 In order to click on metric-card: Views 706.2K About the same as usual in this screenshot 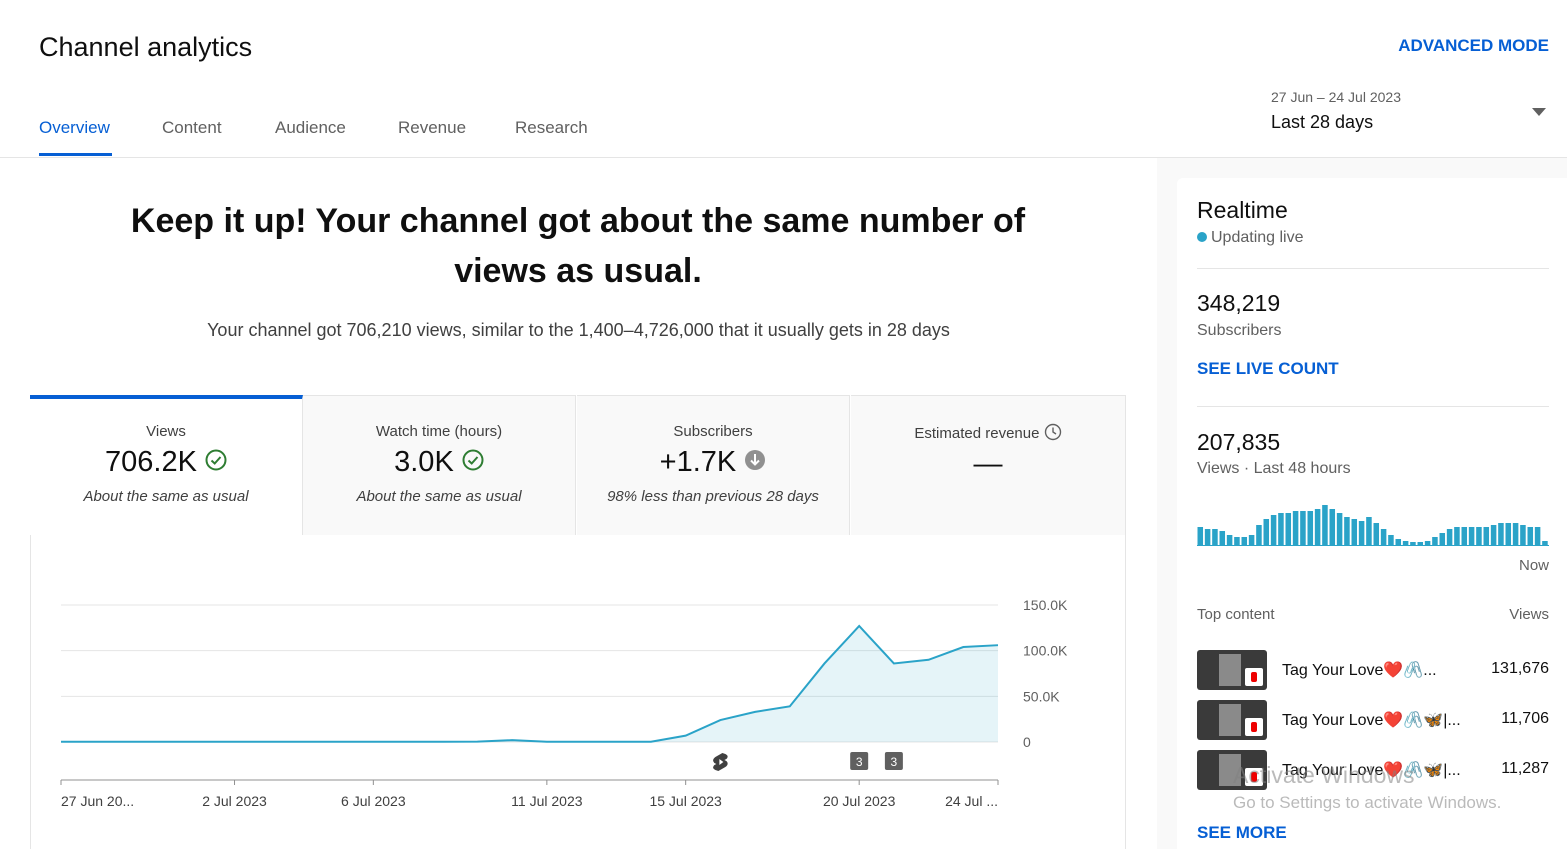, I will do `click(166, 465)`.